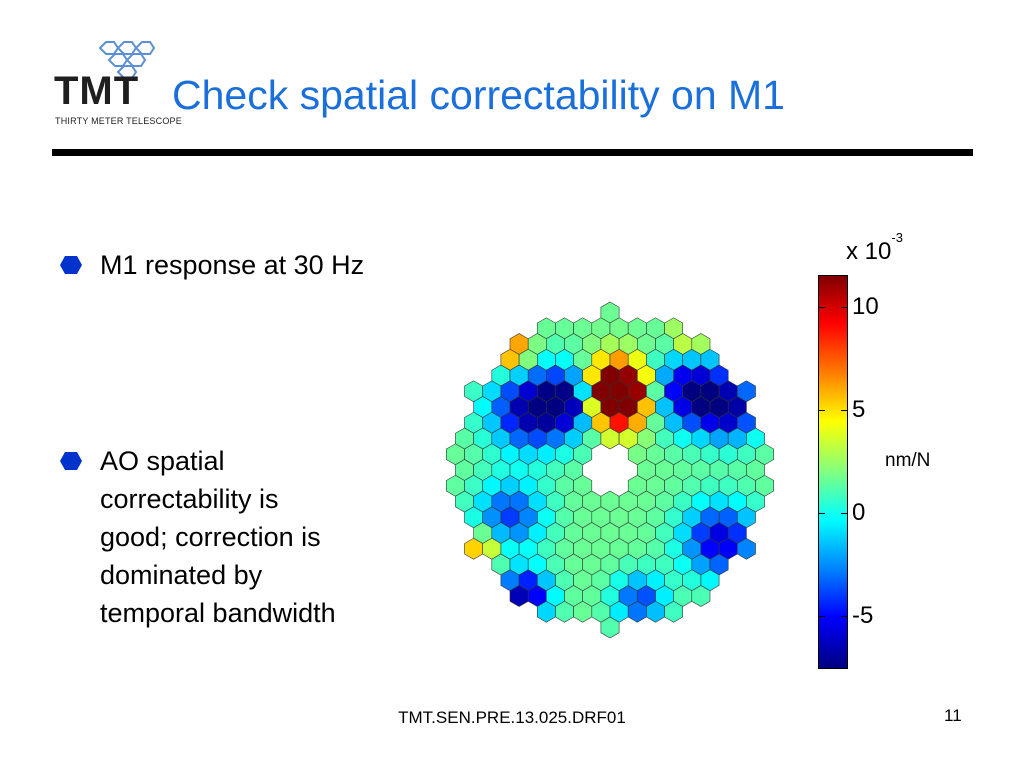 This screenshot has height=768, width=1024. What do you see at coordinates (512, 717) in the screenshot?
I see `footer-document-id: TMT.SEN.PRE.13.025.DRF01` at bounding box center [512, 717].